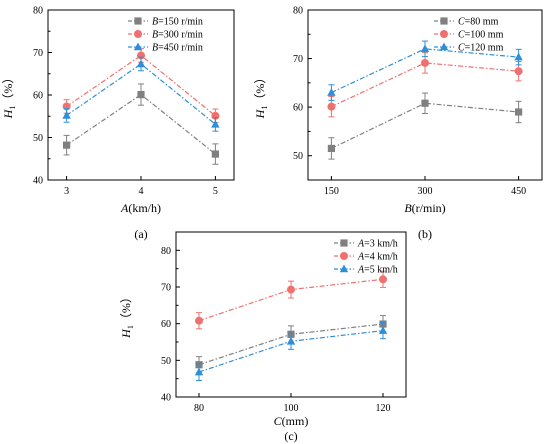  What do you see at coordinates (290, 436) in the screenshot?
I see `panel-label: (c)` at bounding box center [290, 436].